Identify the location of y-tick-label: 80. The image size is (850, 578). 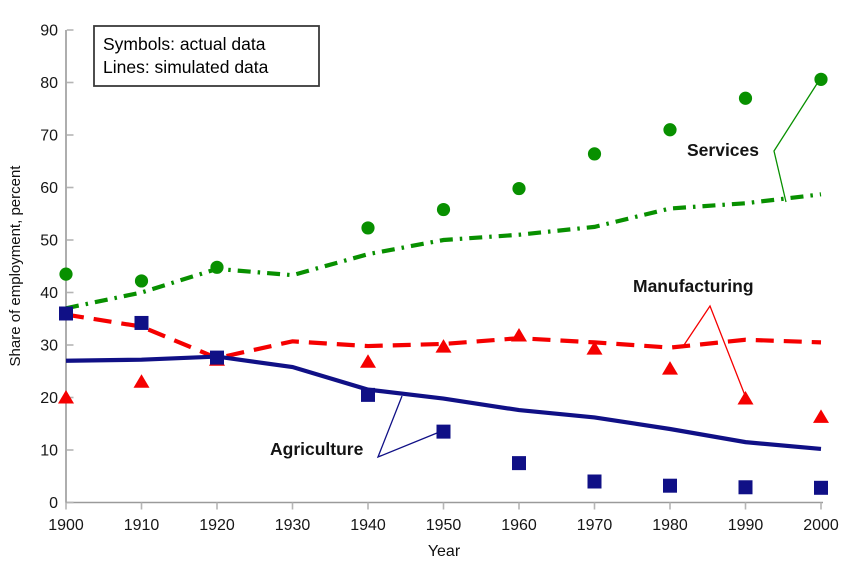
(49, 83).